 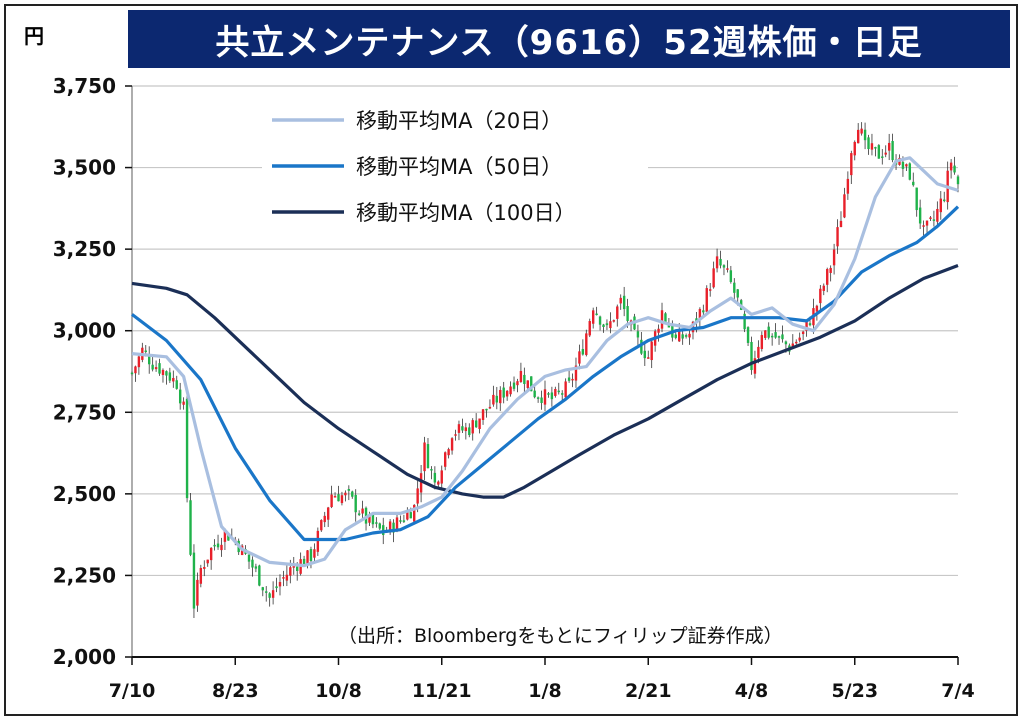 I want to click on legend-label: 移動平均MA（100日）, so click(x=466, y=213).